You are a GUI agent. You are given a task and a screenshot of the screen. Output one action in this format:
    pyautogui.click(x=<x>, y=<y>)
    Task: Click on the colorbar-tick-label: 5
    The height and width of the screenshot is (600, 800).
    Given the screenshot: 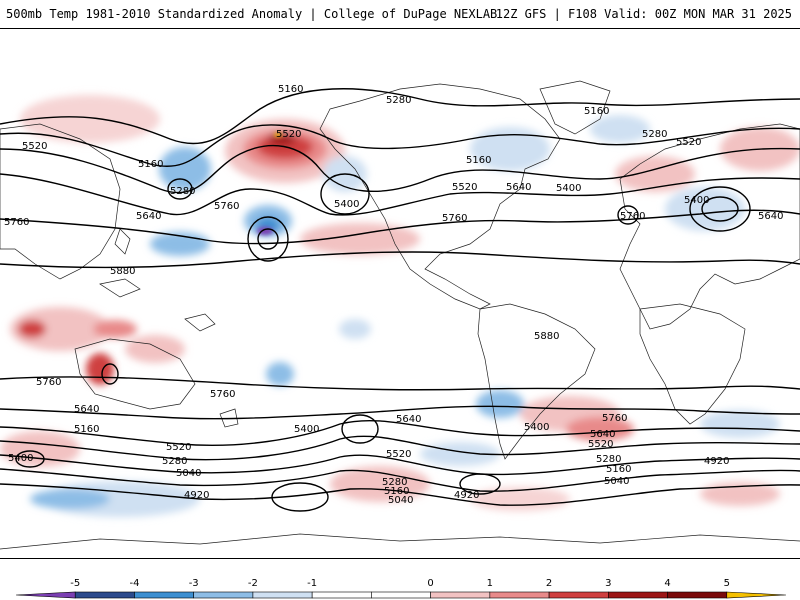 What is the action you would take?
    pyautogui.click(x=727, y=583)
    